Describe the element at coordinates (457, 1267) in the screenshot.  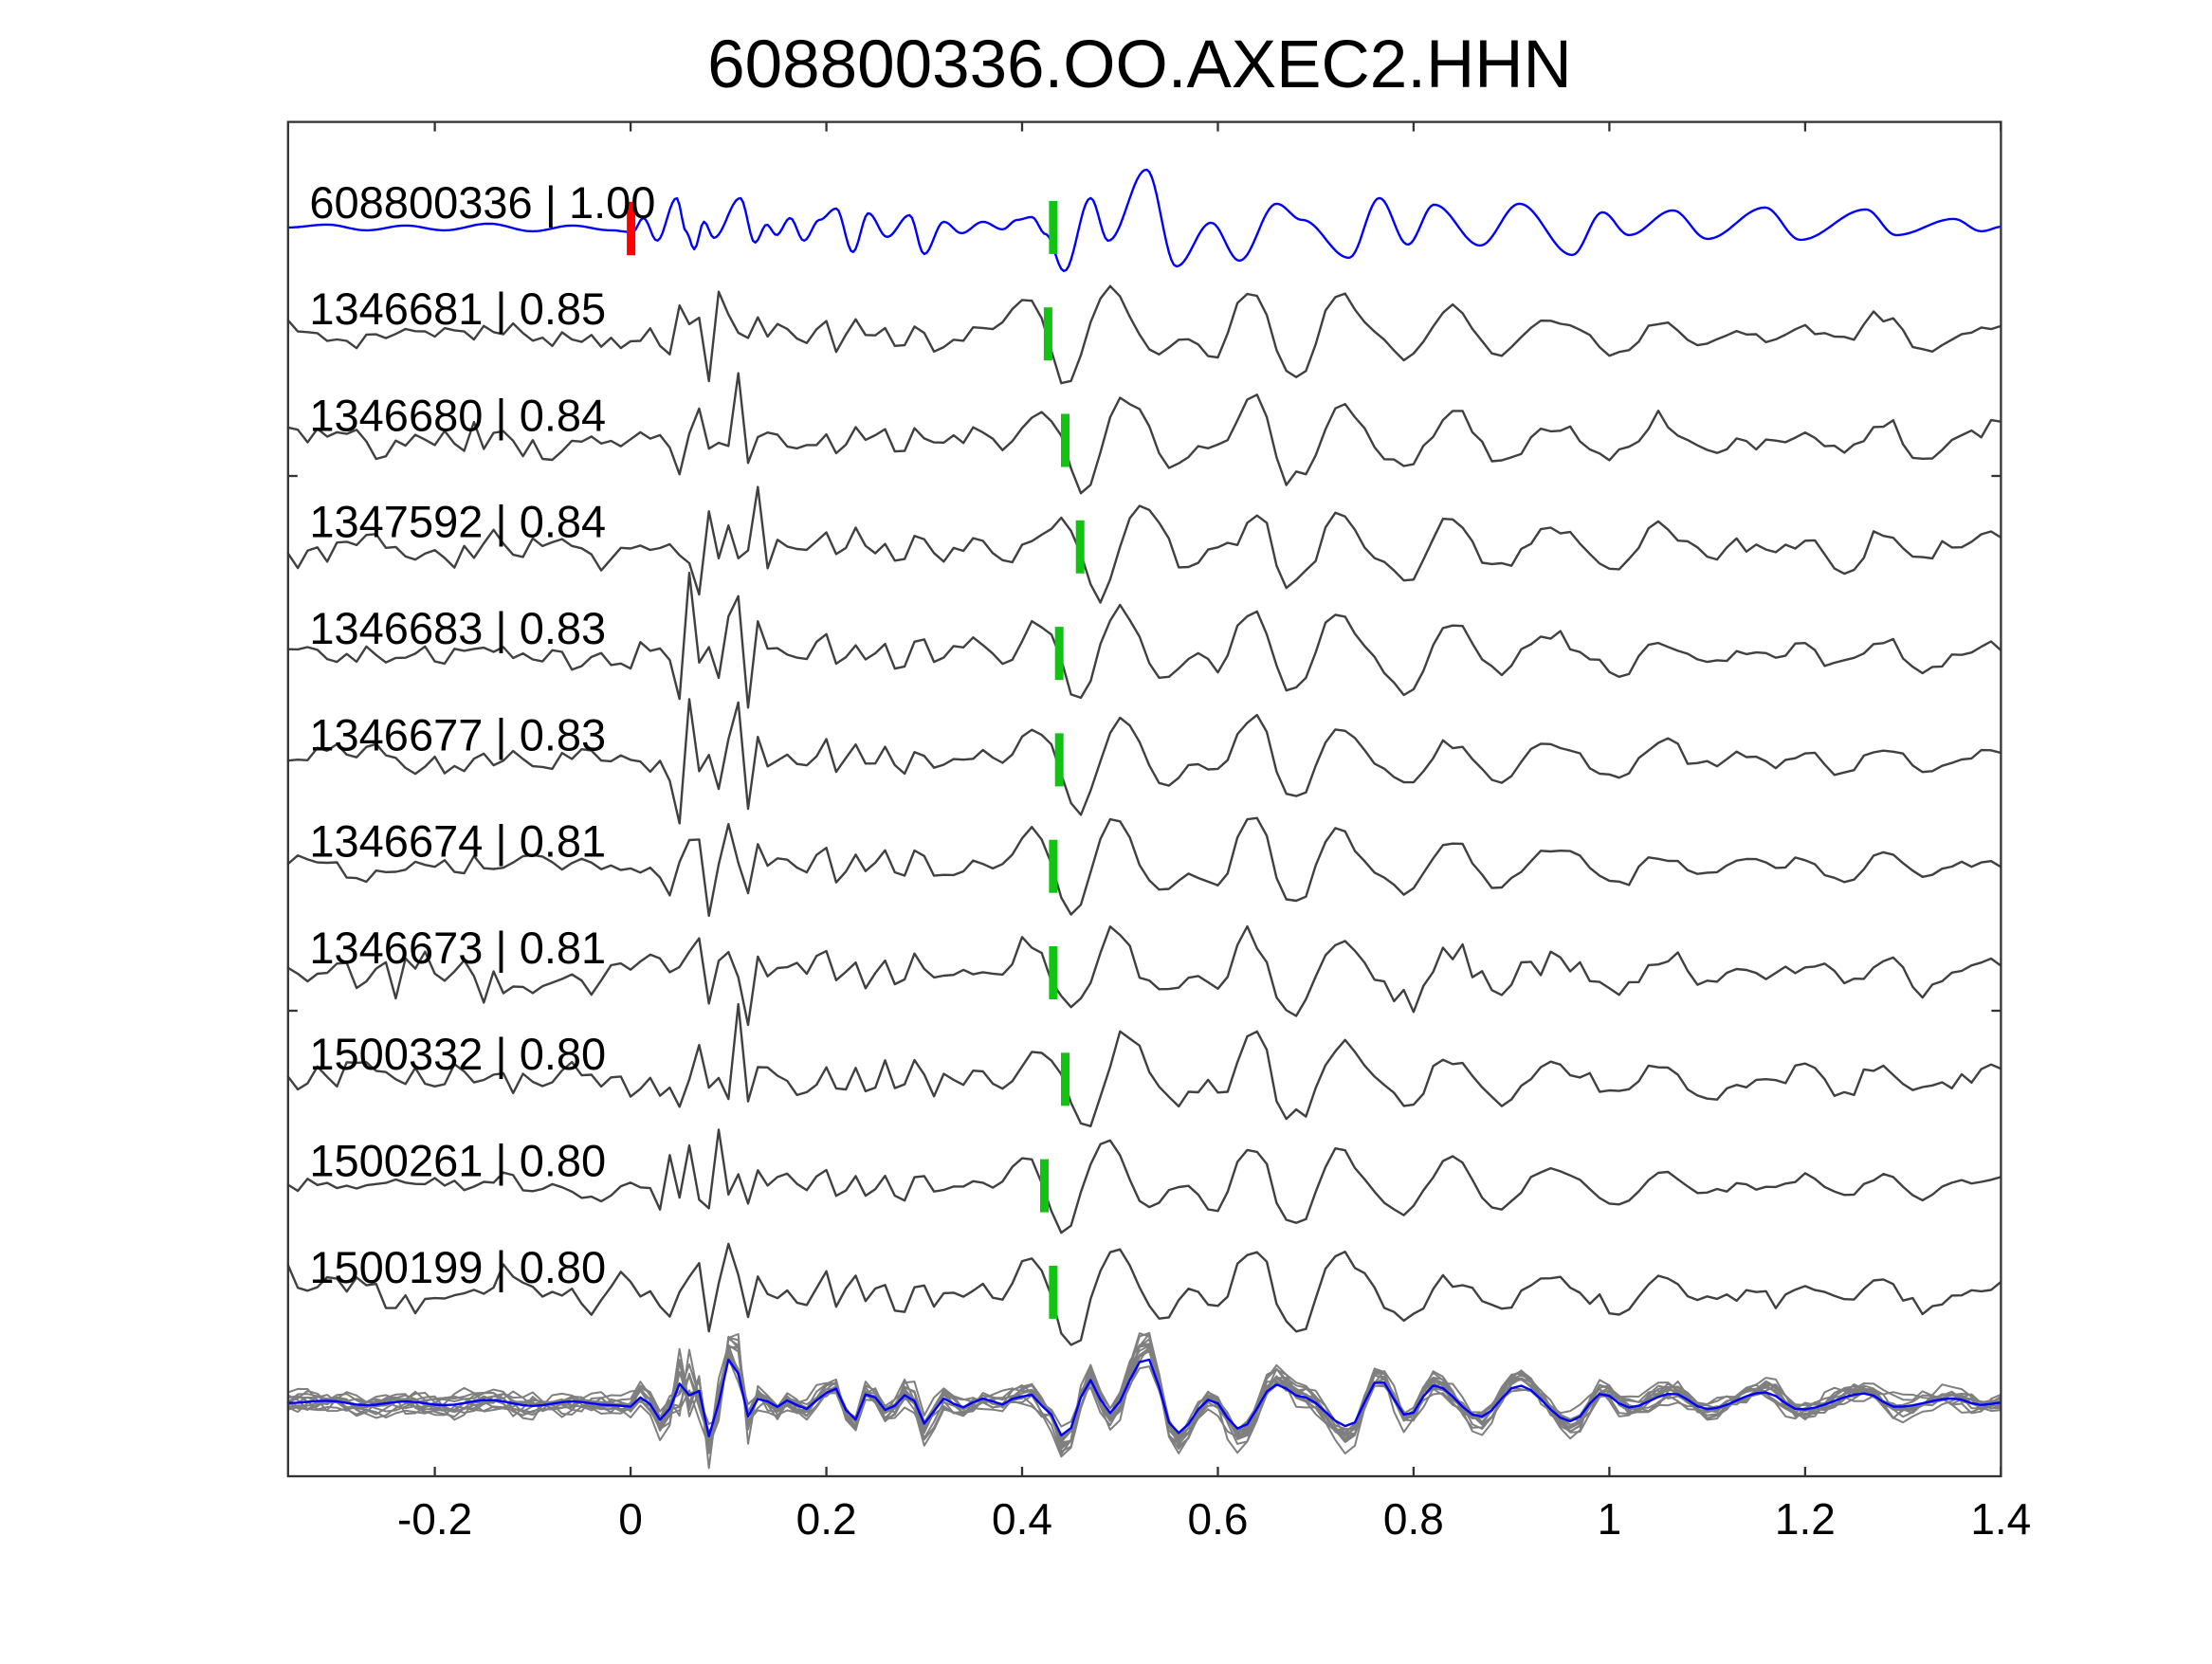
I see `svg-text: 1500199 | 0.80` at that location.